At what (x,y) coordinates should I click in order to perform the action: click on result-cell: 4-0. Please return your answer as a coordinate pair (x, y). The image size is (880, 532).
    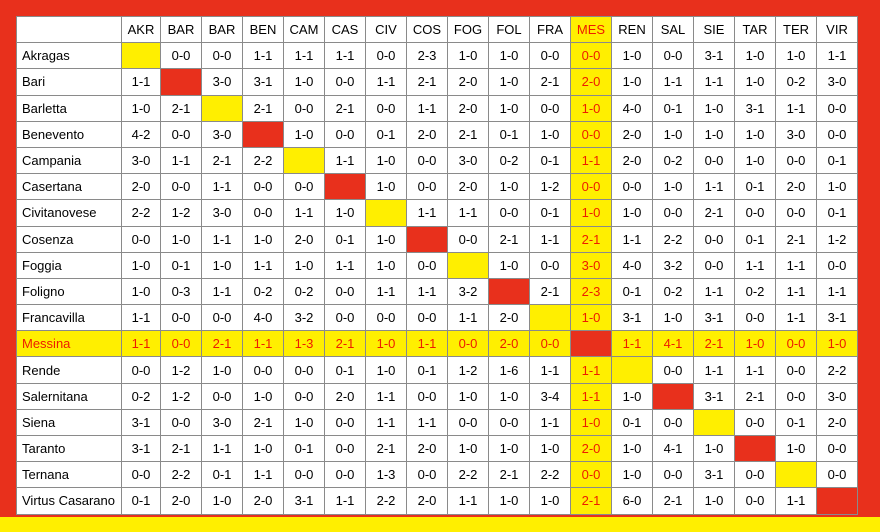
    Looking at the image, I should click on (632, 108).